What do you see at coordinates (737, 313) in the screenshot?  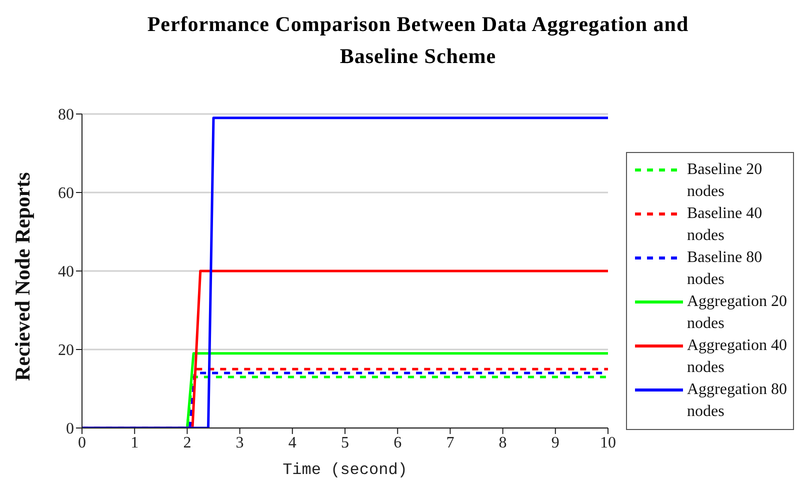 I see `legend-label: Aggregation 20 nodes` at bounding box center [737, 313].